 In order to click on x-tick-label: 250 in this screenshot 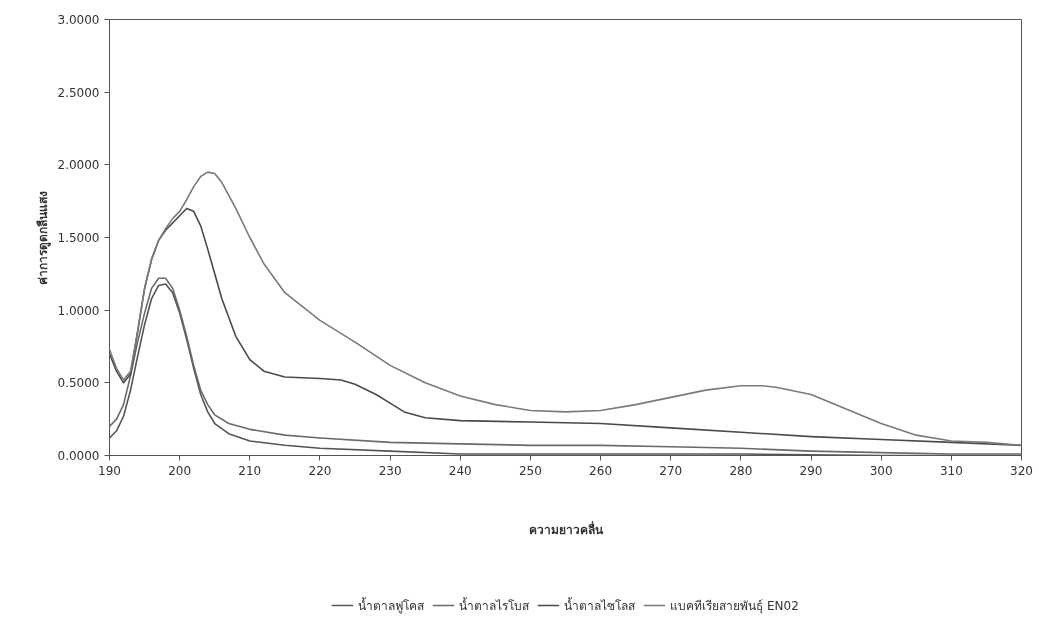, I will do `click(530, 470)`.